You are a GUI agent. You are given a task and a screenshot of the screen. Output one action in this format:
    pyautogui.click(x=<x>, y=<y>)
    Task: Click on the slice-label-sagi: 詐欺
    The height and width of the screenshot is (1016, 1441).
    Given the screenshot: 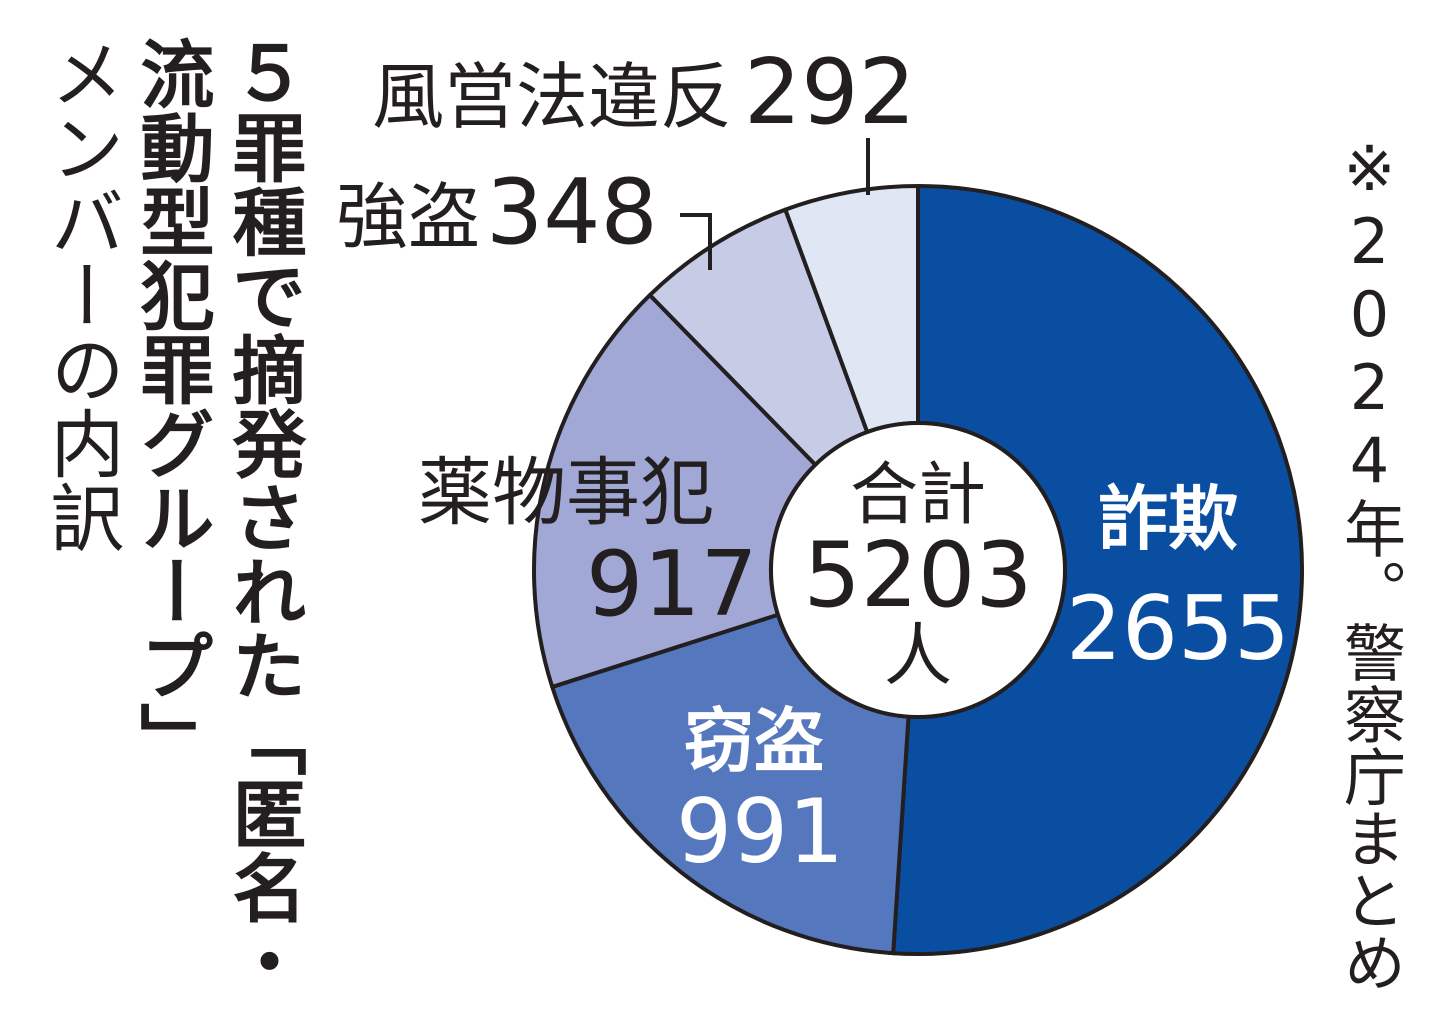 What is the action you would take?
    pyautogui.click(x=1168, y=519)
    